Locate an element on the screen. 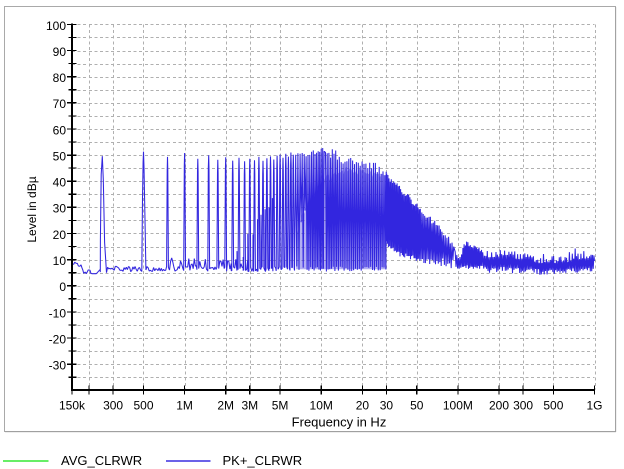 Image resolution: width=624 pixels, height=469 pixels. svg-text: PK+_CLRWR is located at coordinates (263, 460).